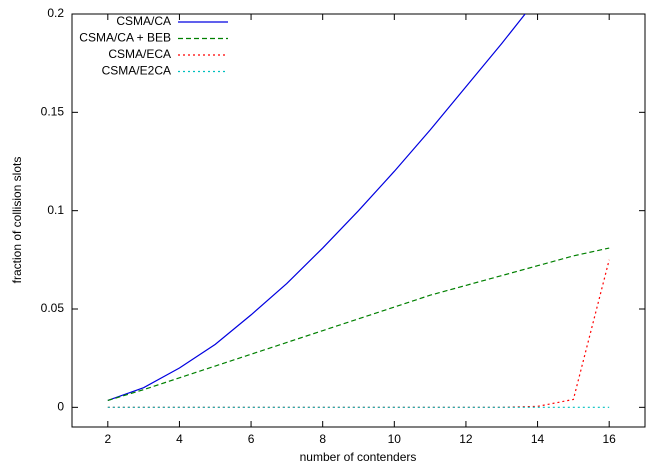 The image size is (656, 466). I want to click on x-tick-label: 10, so click(395, 439).